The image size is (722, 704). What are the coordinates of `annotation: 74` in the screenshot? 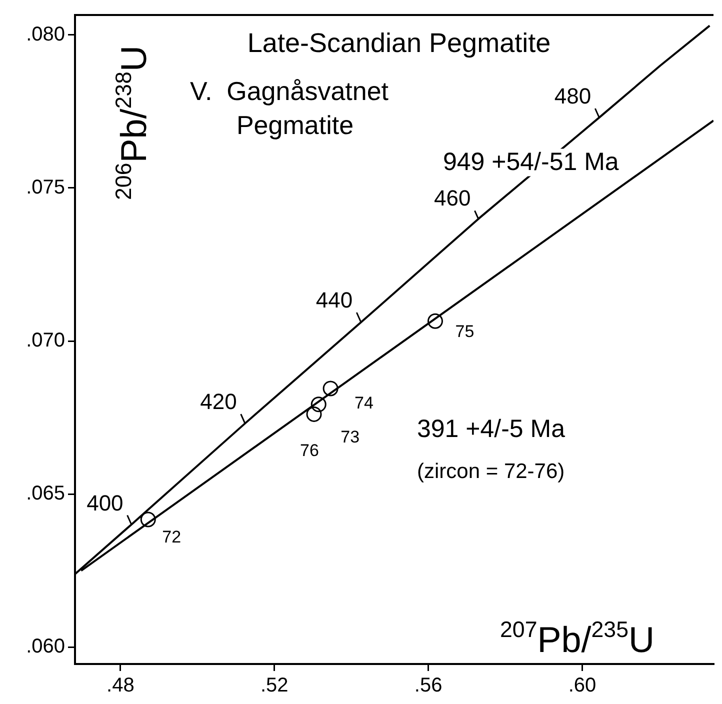 It's located at (364, 402).